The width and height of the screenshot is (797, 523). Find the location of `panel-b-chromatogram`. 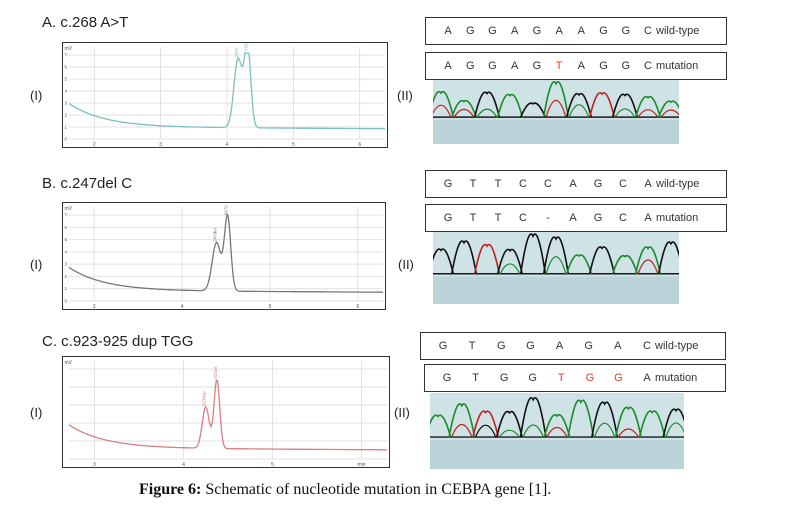

panel-b-chromatogram is located at coordinates (556, 268).